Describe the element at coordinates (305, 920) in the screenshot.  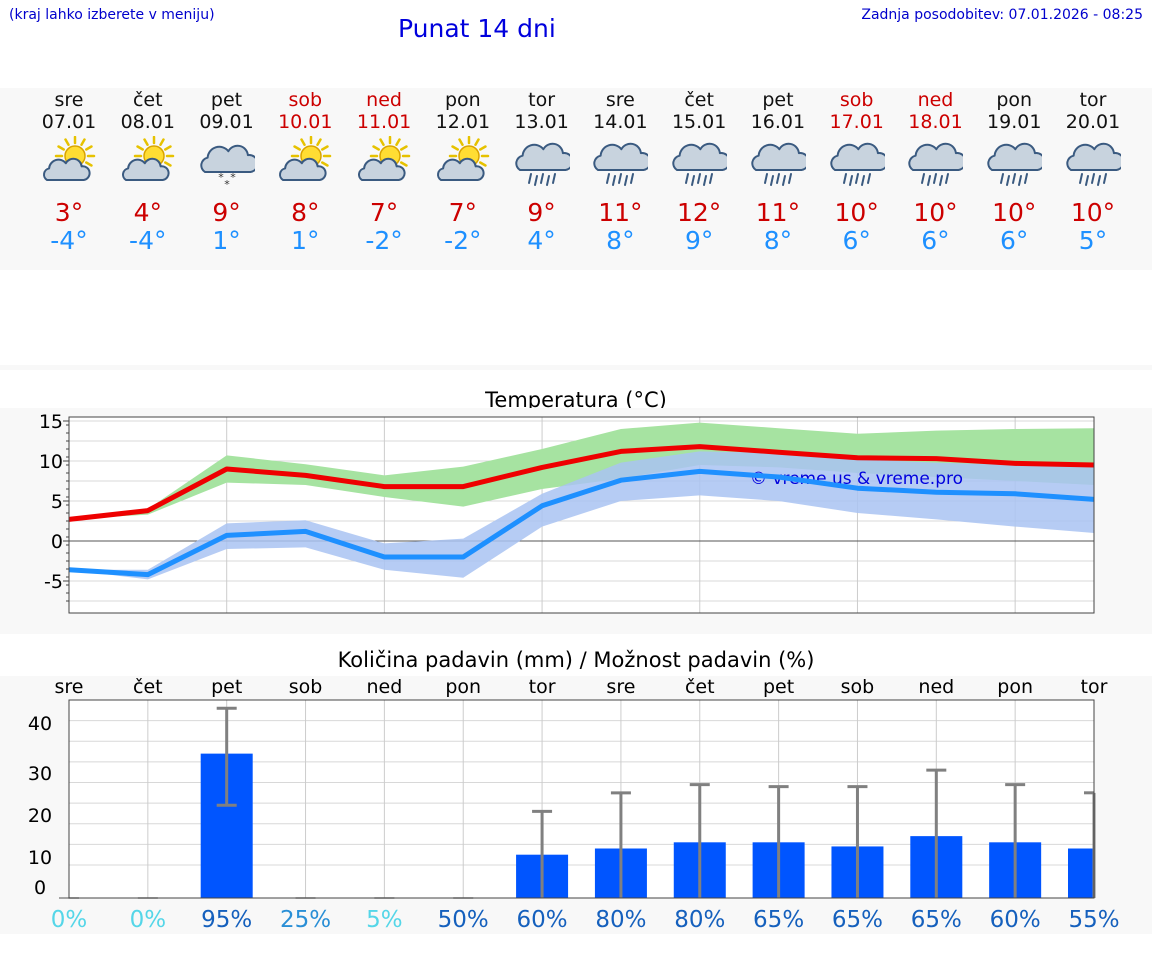
I see `precip-probability-label: 25%` at that location.